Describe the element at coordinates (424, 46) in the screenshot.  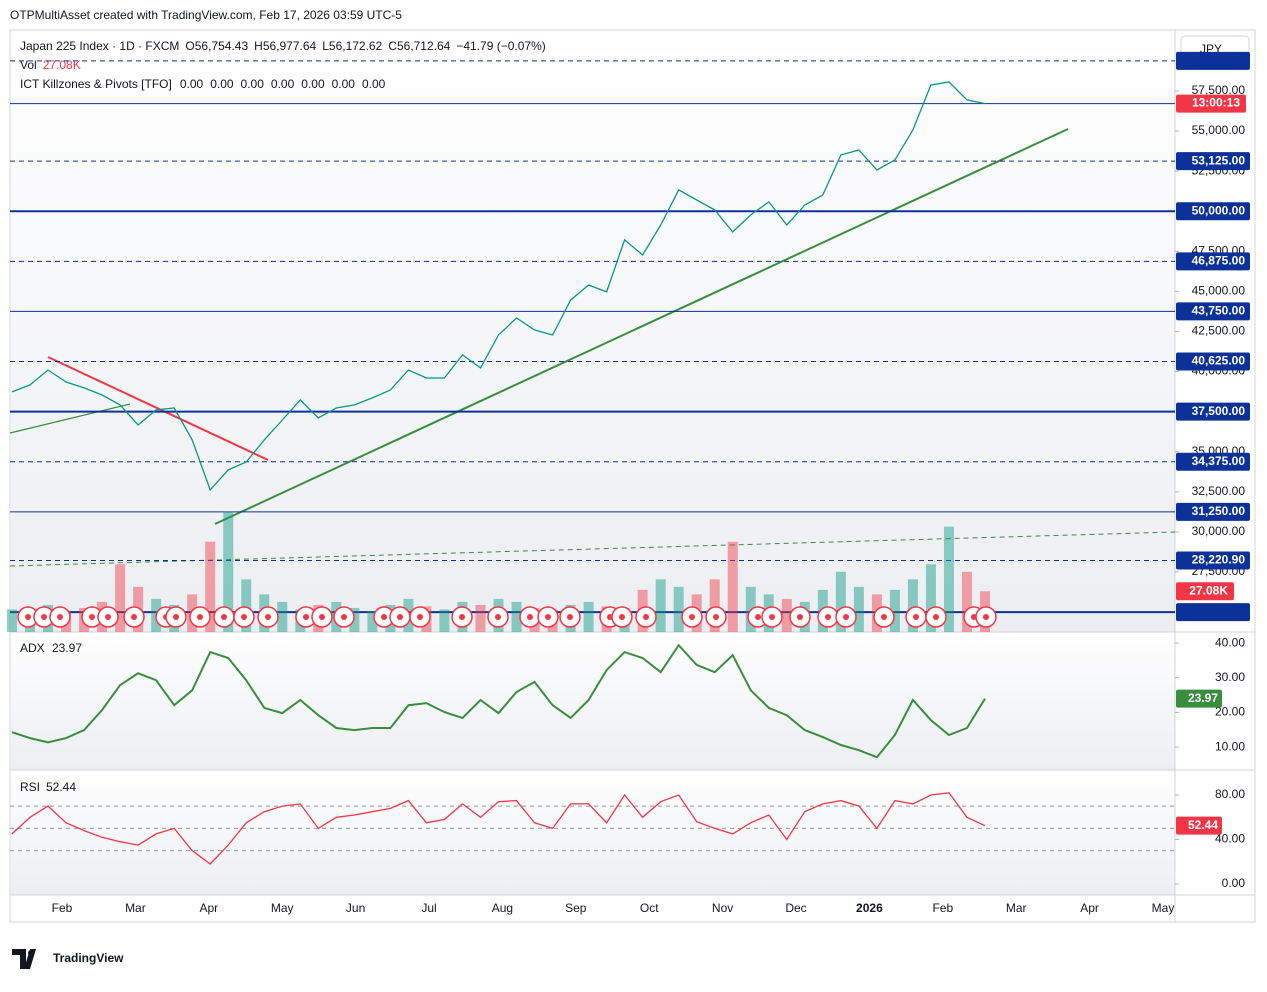
I see `ohlc-value: 56,712.64` at that location.